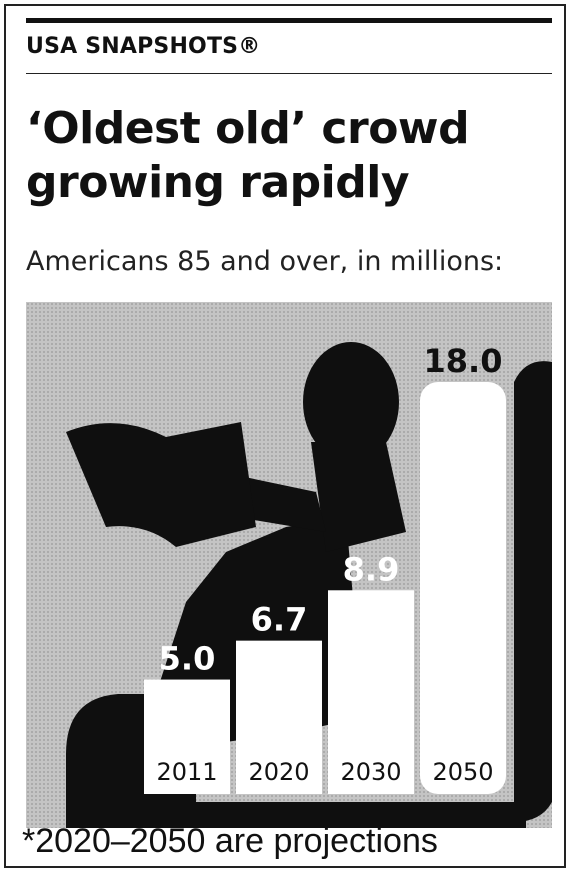 The width and height of the screenshot is (571, 872). Describe the element at coordinates (462, 772) in the screenshot. I see `category-label-2050: 2050` at that location.